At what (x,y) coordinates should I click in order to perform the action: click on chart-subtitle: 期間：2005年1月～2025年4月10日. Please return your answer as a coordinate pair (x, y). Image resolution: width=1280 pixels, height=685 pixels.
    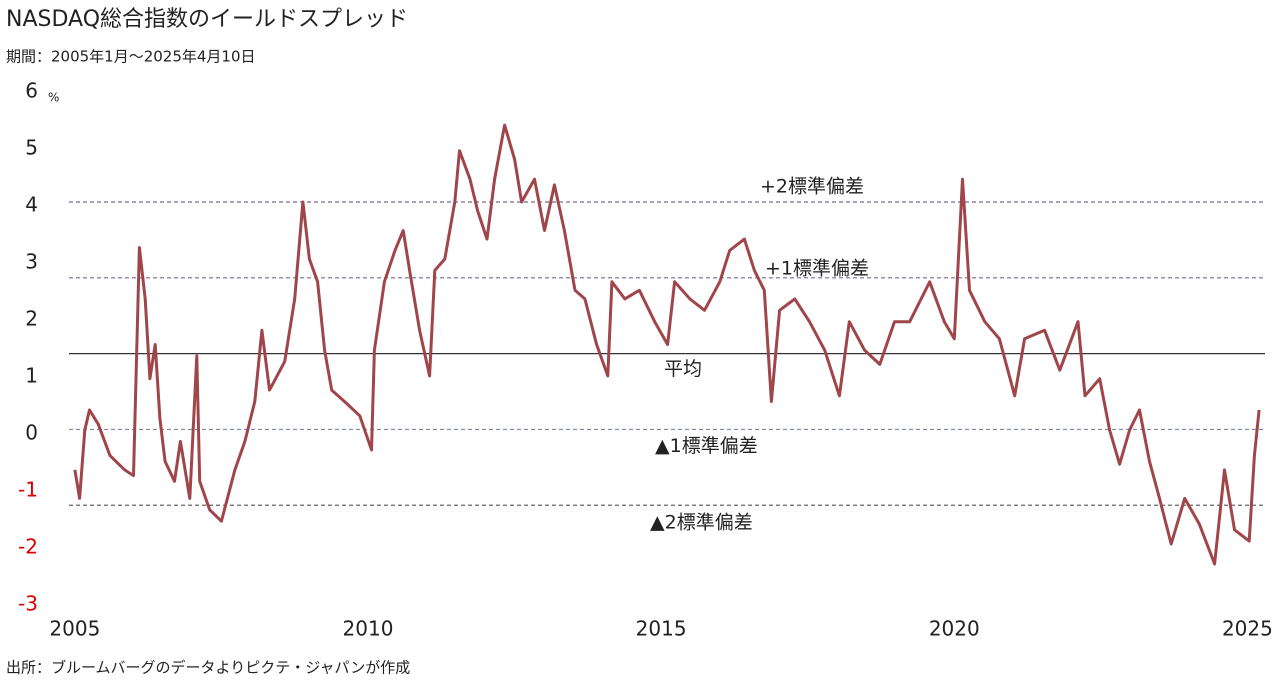
    Looking at the image, I should click on (131, 57).